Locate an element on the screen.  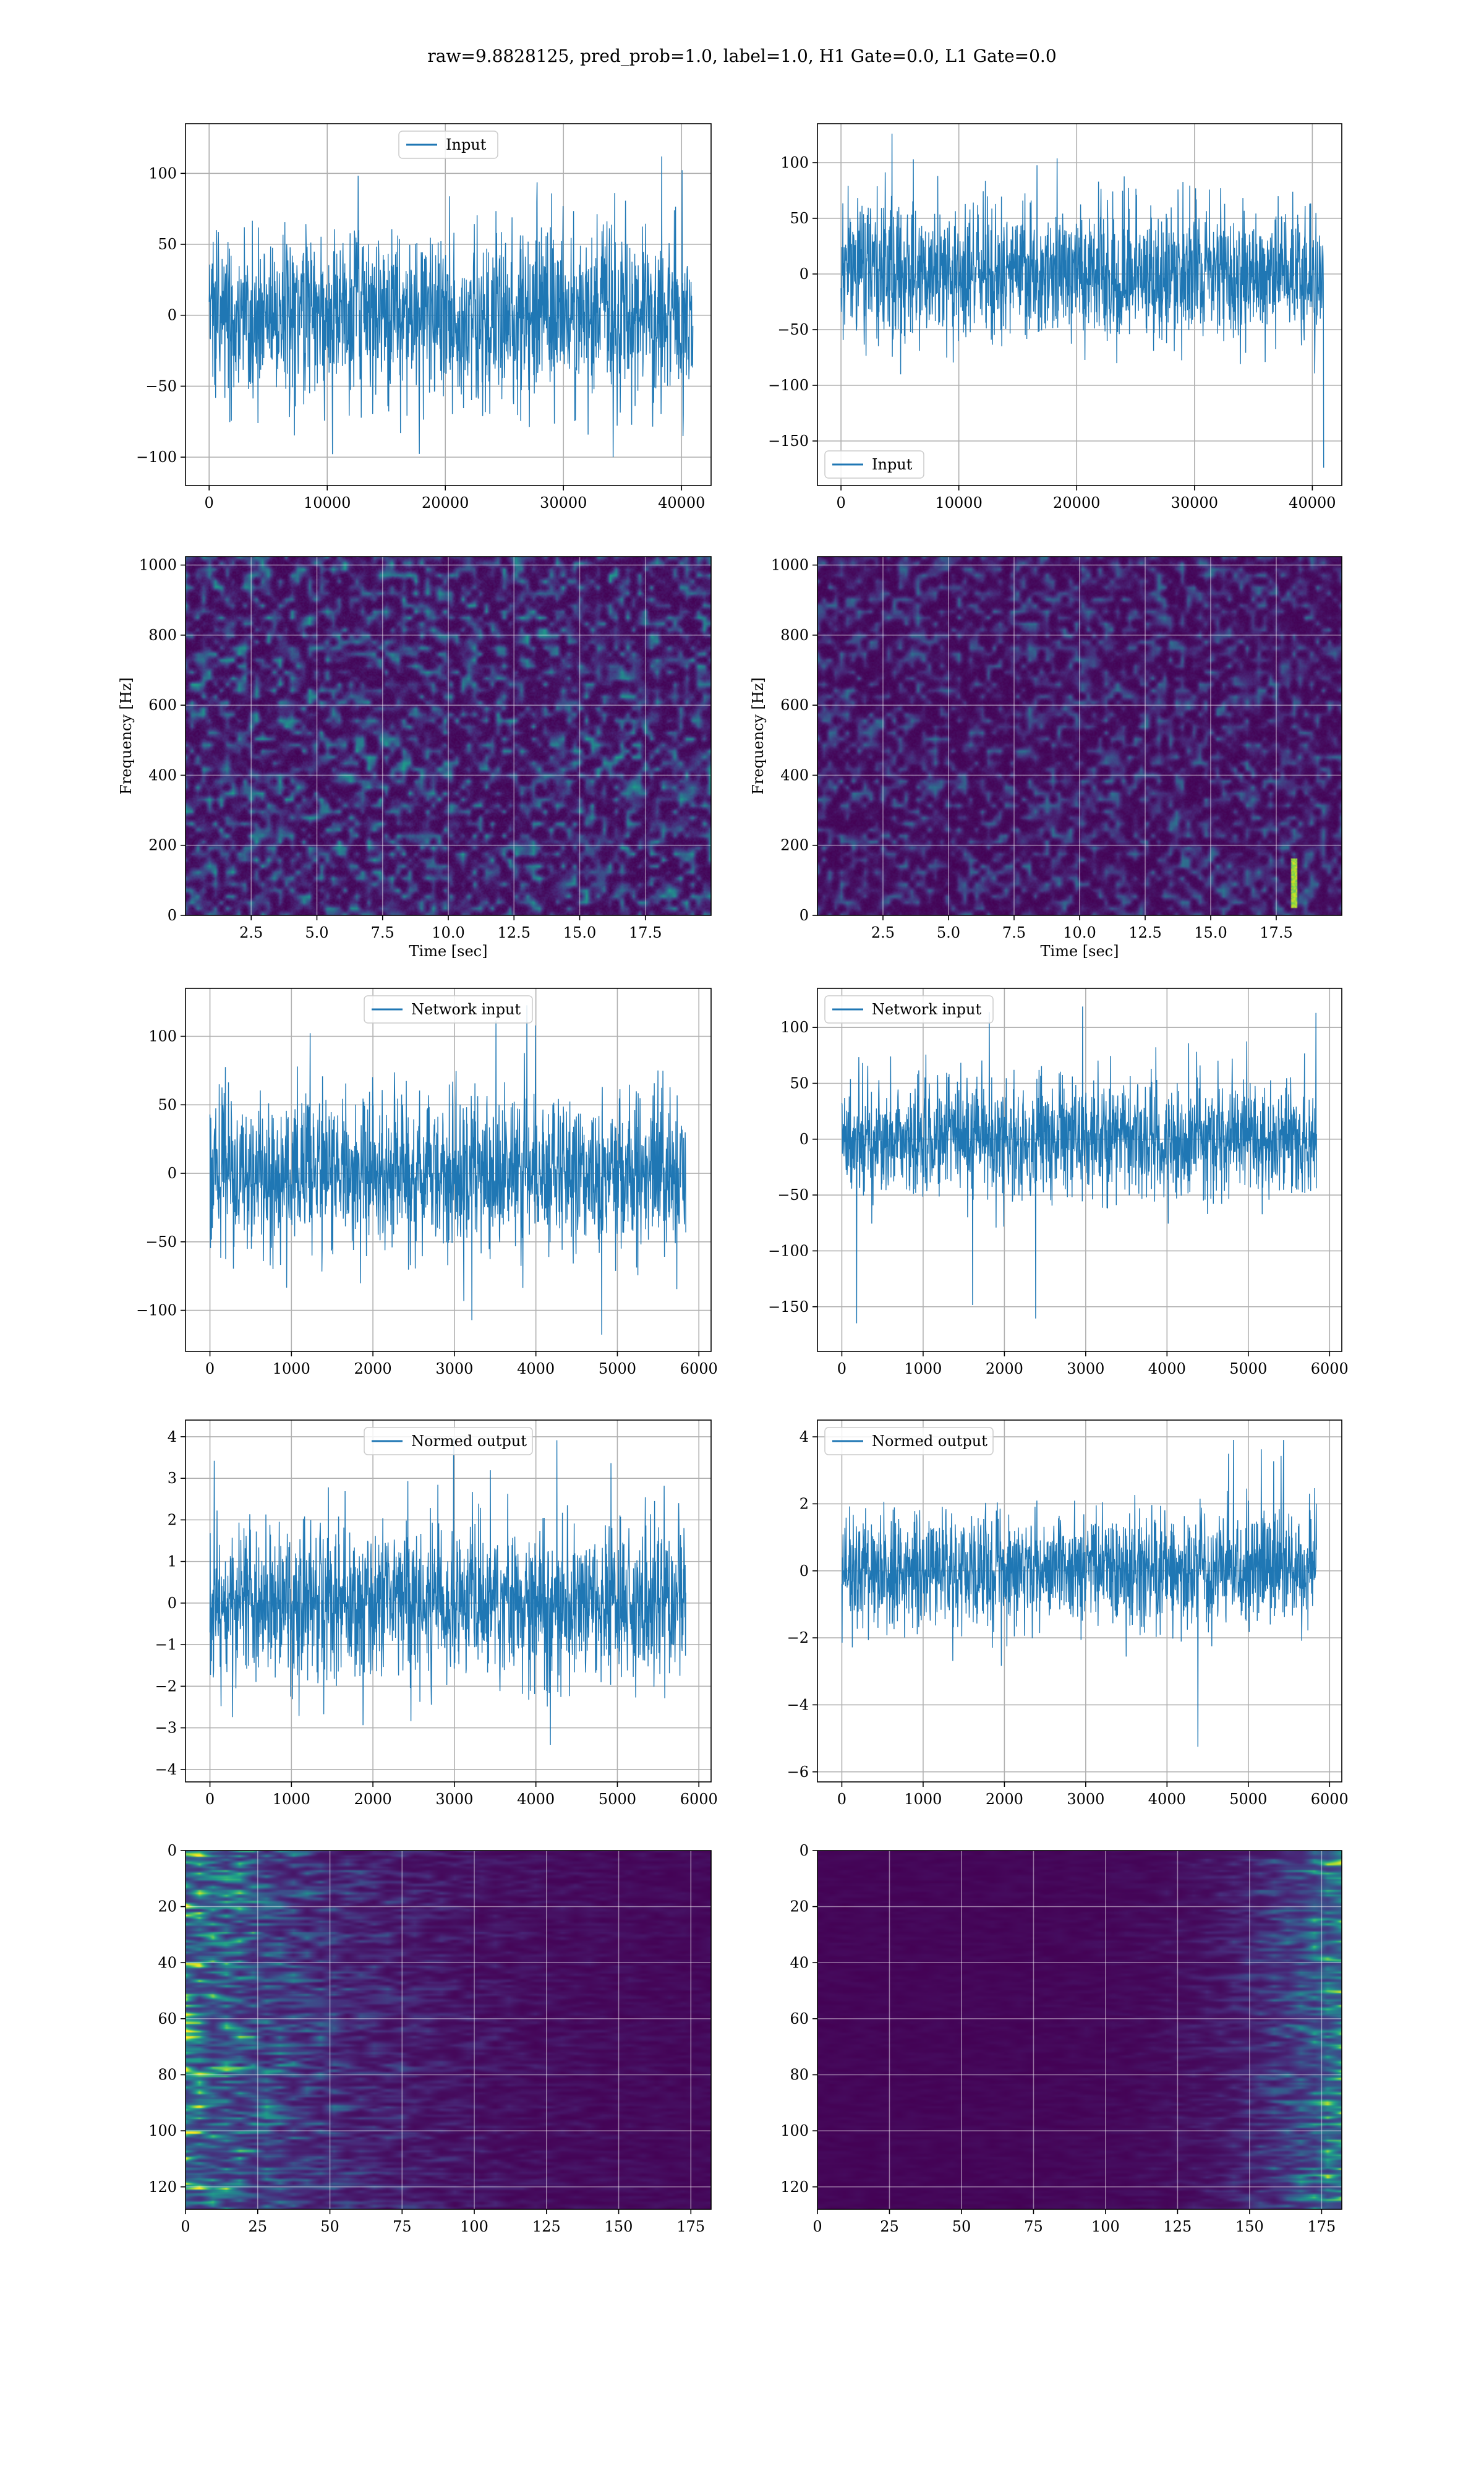
x-tick-label: 2.5 is located at coordinates (883, 932).